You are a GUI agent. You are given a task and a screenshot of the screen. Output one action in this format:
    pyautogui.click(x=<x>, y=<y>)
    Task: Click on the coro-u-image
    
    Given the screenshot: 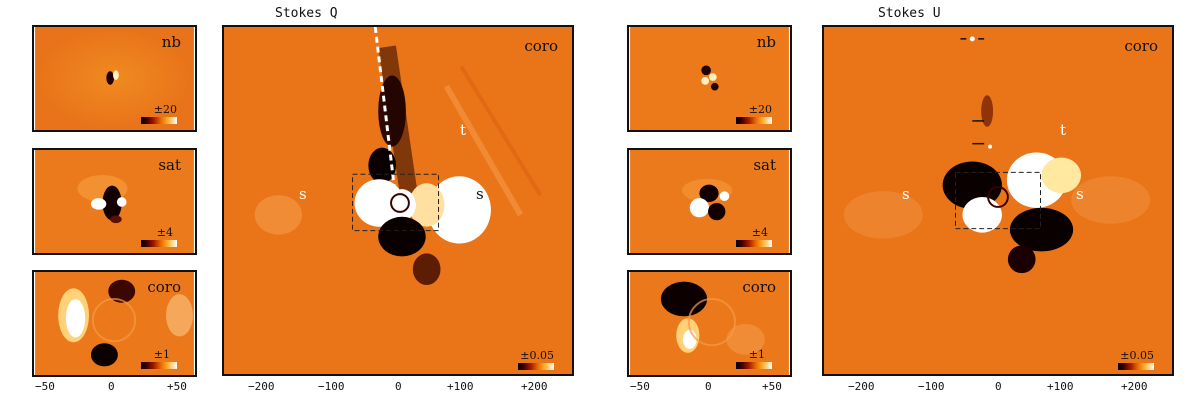 What is the action you would take?
    pyautogui.click(x=709, y=323)
    